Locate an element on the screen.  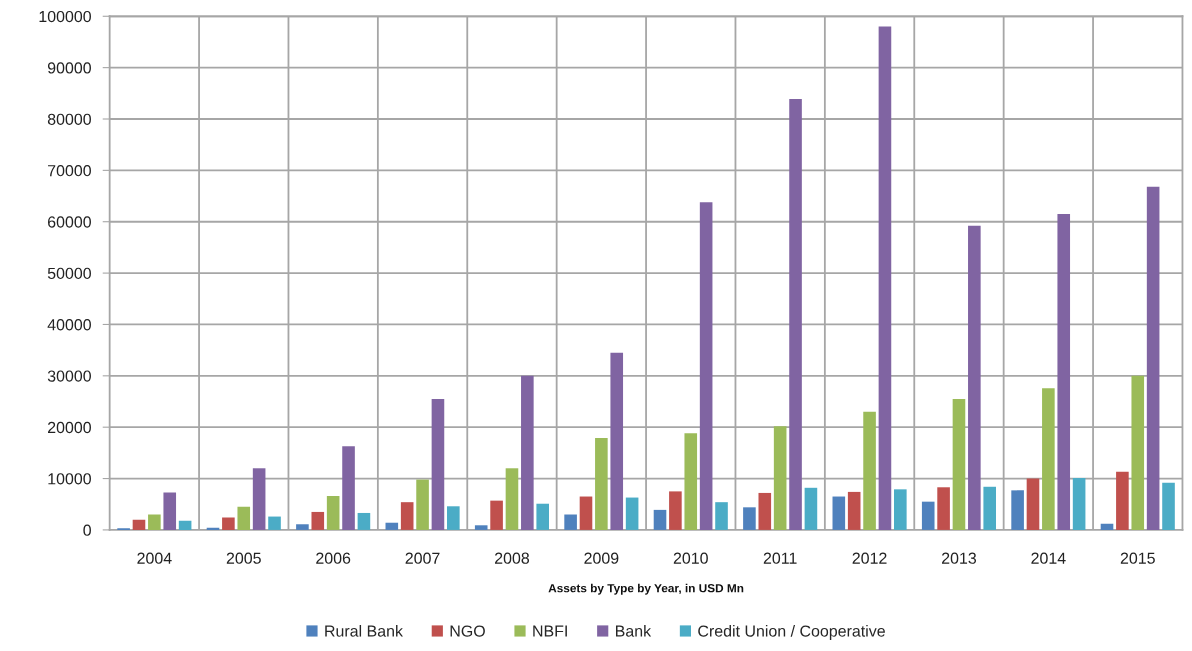
x-tick-label: 2006 is located at coordinates (333, 558).